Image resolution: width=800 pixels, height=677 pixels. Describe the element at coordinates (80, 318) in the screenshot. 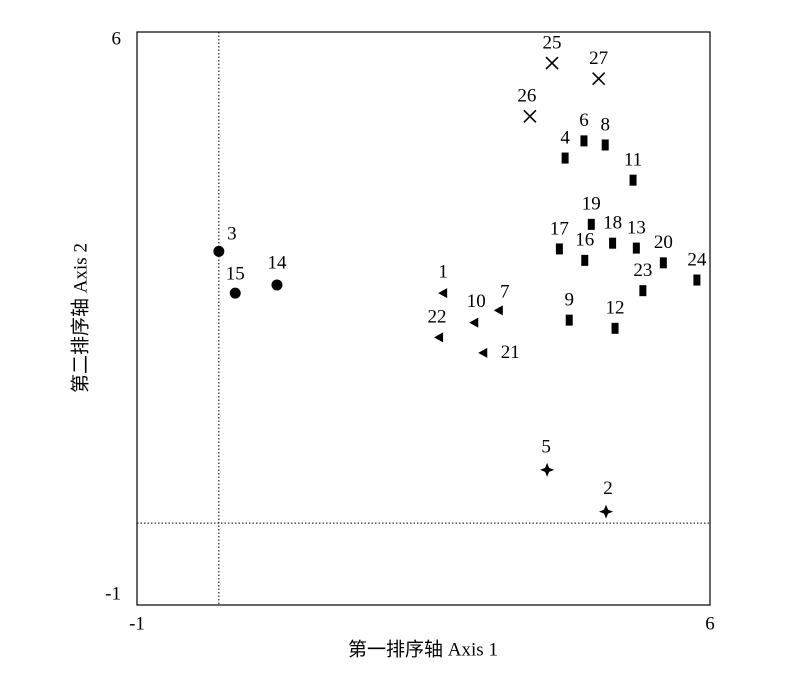

I see `y-axis-label: 第二排序轴 Axis 2` at that location.